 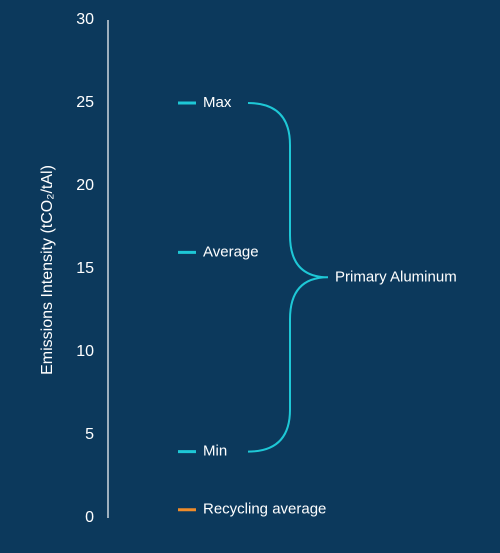 What do you see at coordinates (215, 451) in the screenshot?
I see `marker-label: Min` at bounding box center [215, 451].